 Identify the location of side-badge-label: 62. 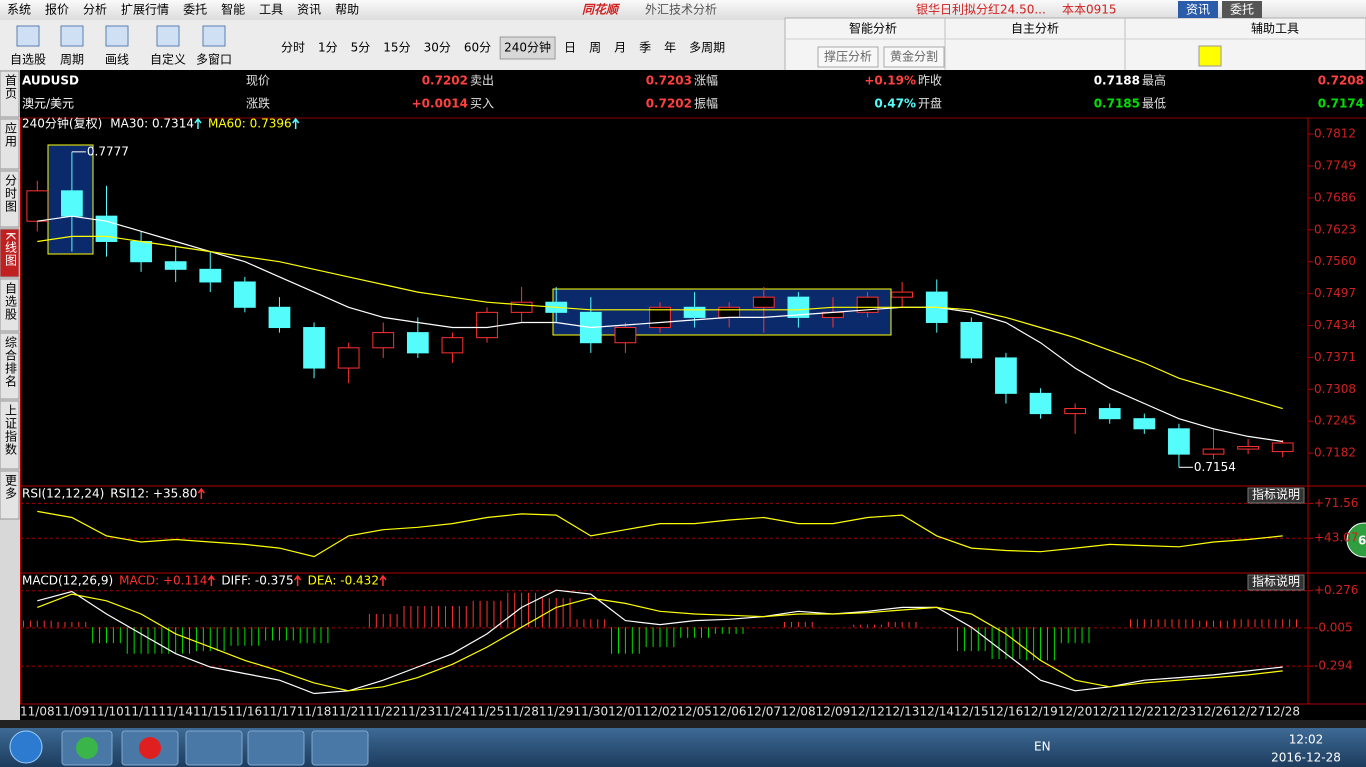
(1362, 541).